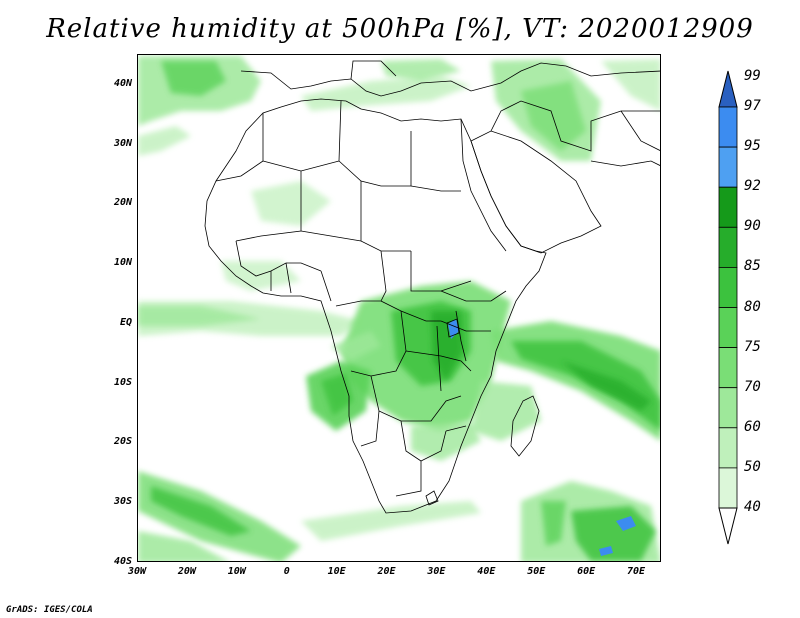 The height and width of the screenshot is (618, 800). Describe the element at coordinates (122, 263) in the screenshot. I see `lat-label: 10N` at that location.